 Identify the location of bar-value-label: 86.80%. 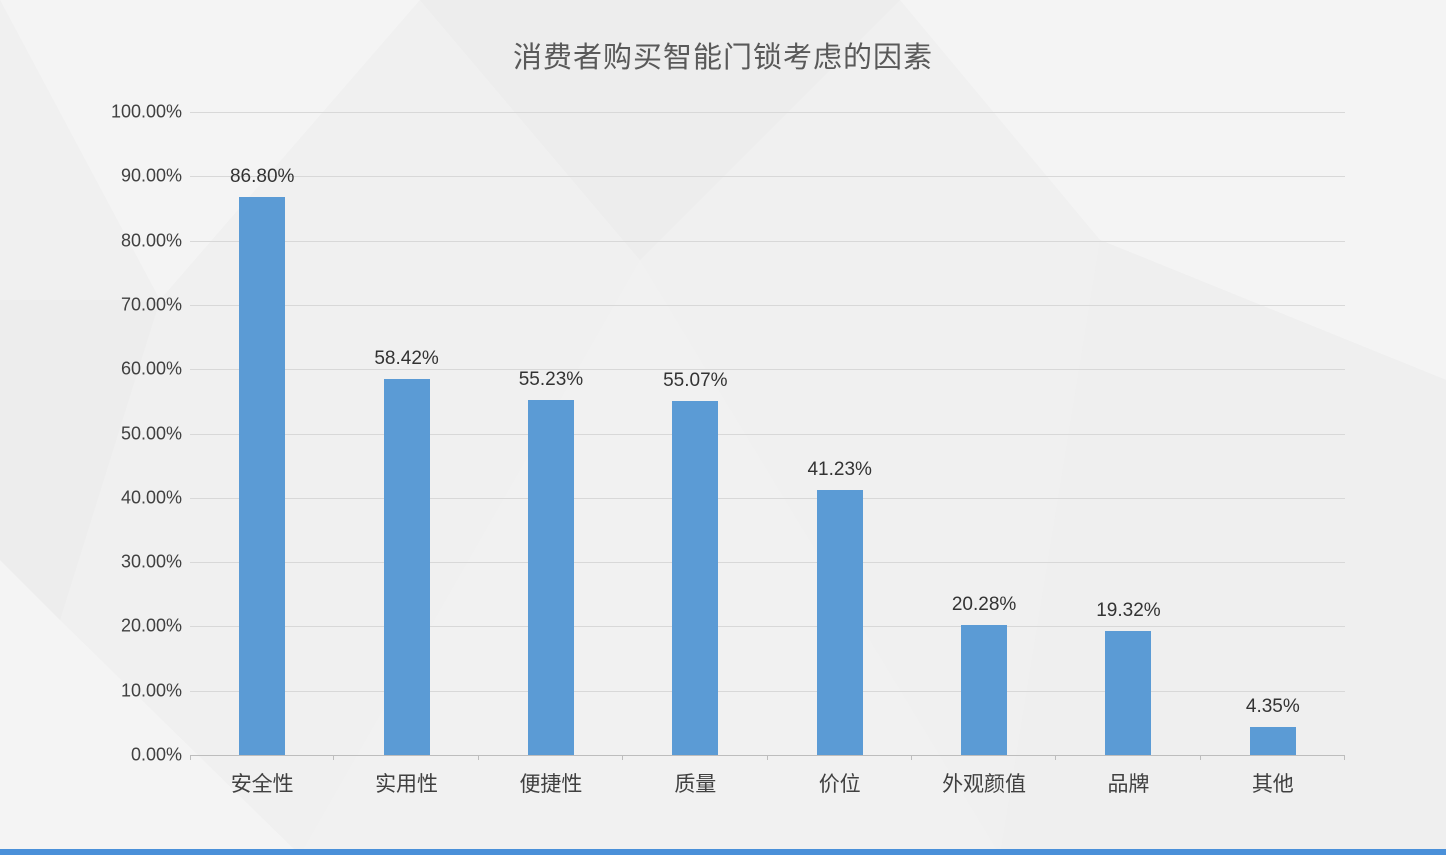
(262, 176).